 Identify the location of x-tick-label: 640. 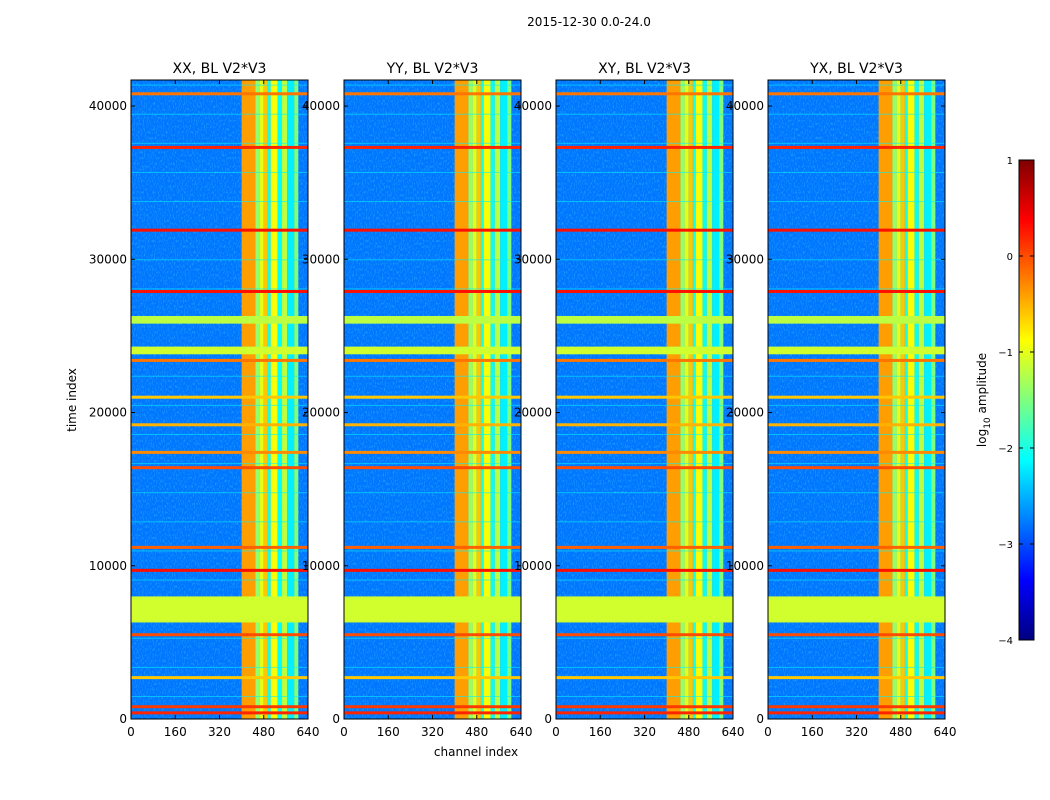
(733, 732).